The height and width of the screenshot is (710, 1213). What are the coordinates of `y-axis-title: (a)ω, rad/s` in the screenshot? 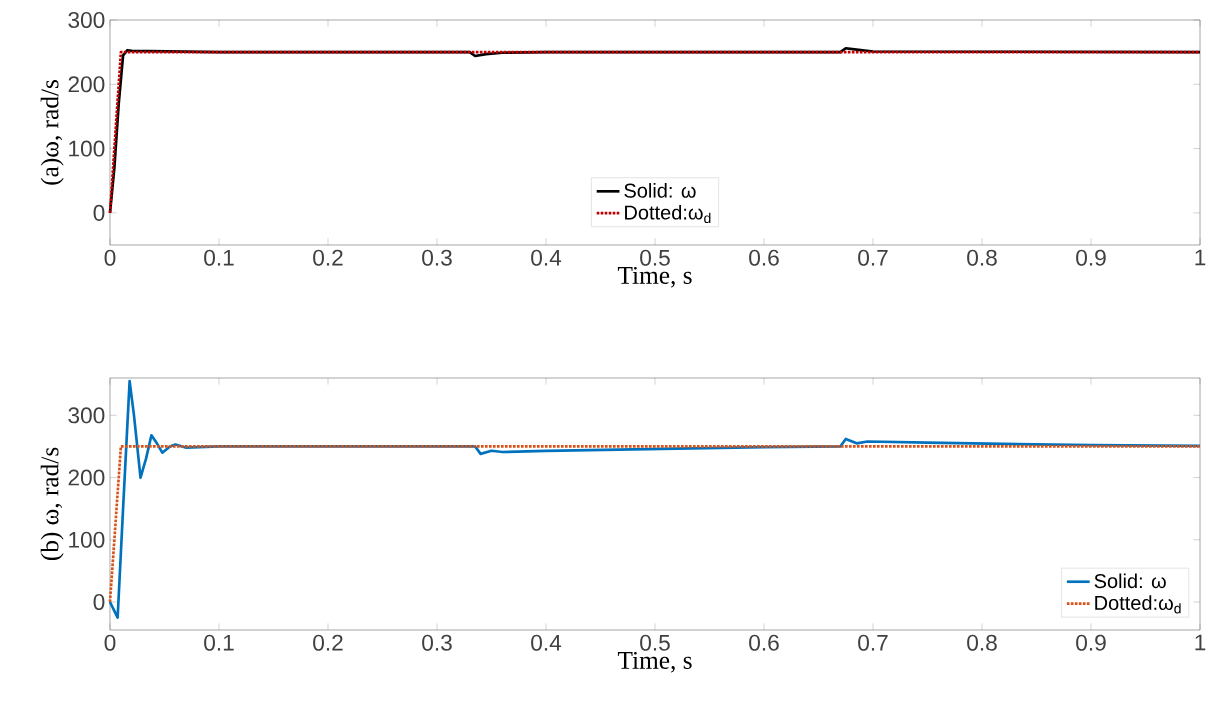 It's located at (52, 132).